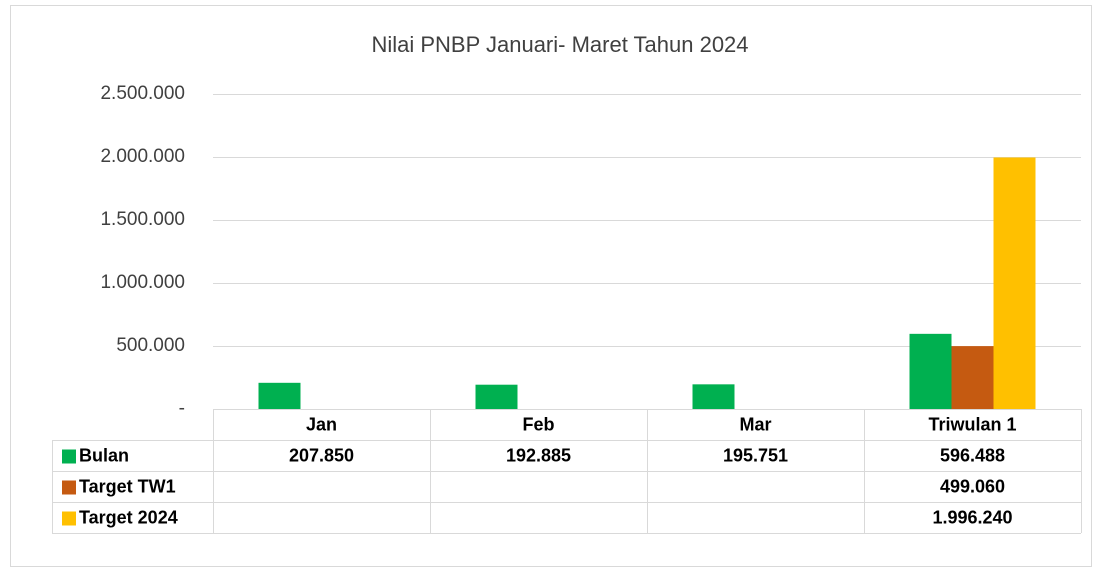 This screenshot has width=1101, height=572. I want to click on data-label: 499.060, so click(972, 486).